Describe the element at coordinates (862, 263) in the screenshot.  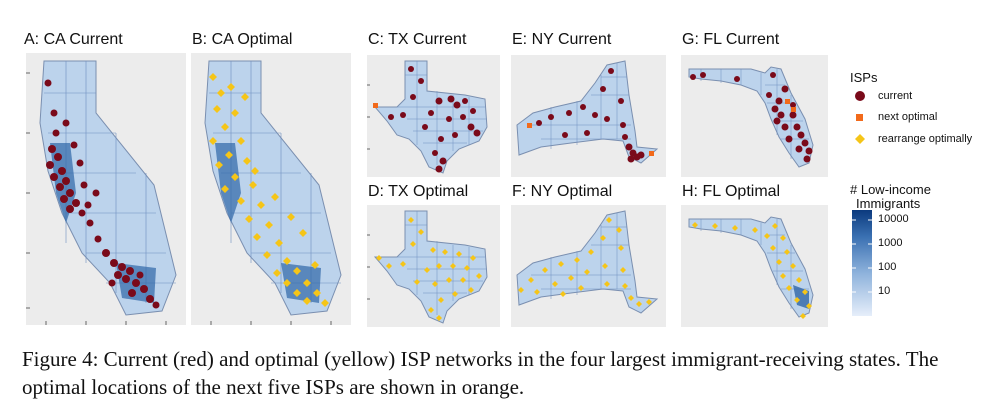
I see `legend-colorbar` at that location.